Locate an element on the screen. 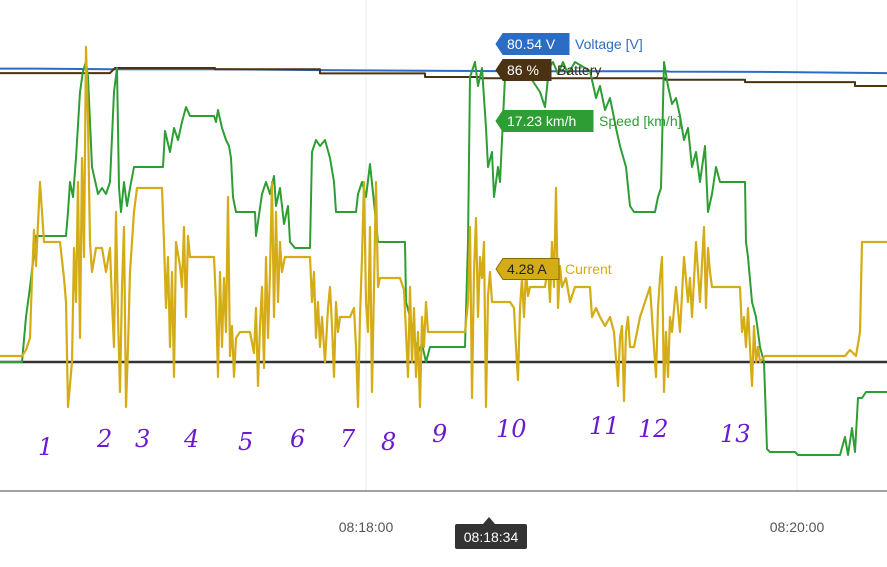 The image size is (887, 567). flag-series-name-speed: Speed [km/h] is located at coordinates (640, 121).